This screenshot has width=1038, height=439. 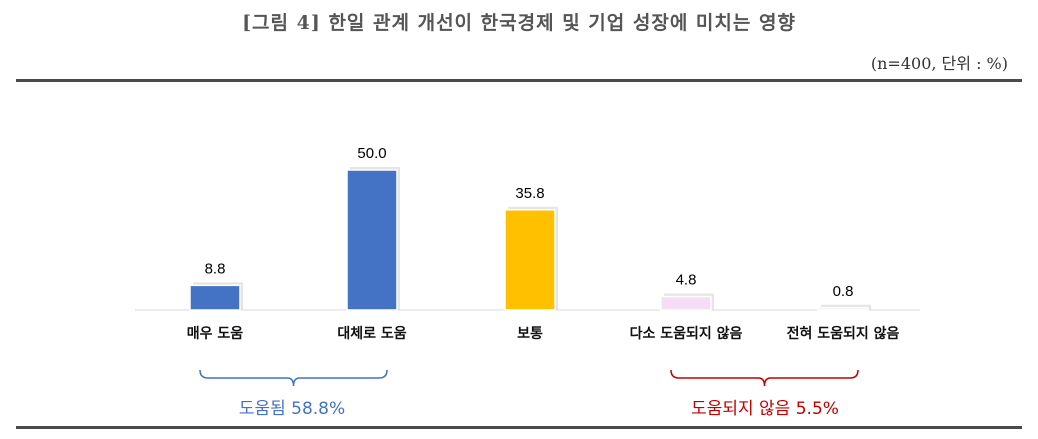 What do you see at coordinates (371, 334) in the screenshot?
I see `category-label-1: 대체로 도움` at bounding box center [371, 334].